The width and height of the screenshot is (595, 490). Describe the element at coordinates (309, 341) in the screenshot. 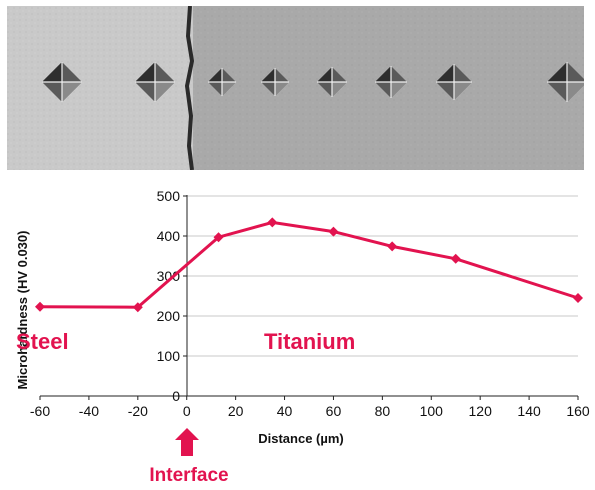

I see `titanium-annotation: Titanium` at that location.